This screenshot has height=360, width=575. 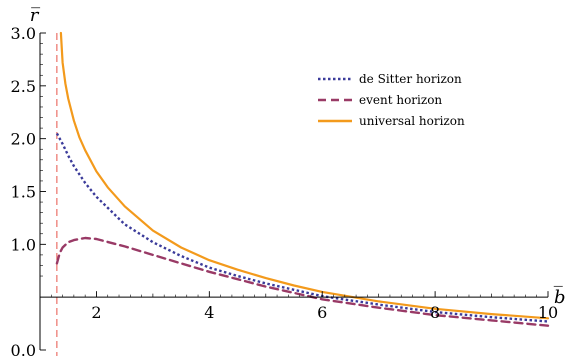 What do you see at coordinates (23, 192) in the screenshot?
I see `y-tick-label: 1.5` at bounding box center [23, 192].